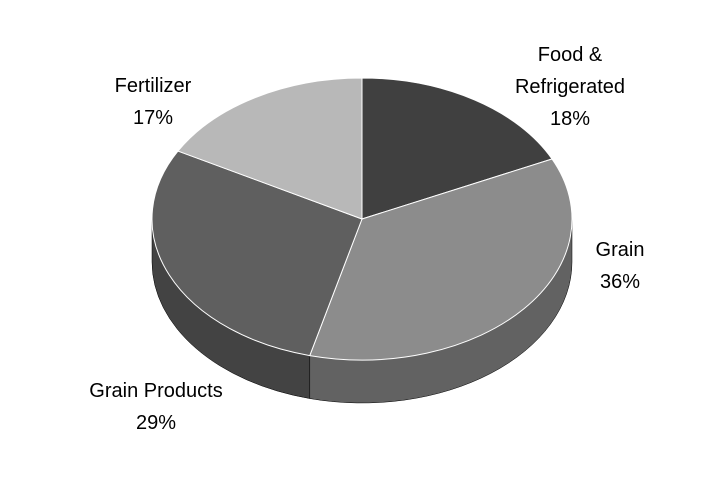 This screenshot has height=484, width=726. Describe the element at coordinates (620, 266) in the screenshot. I see `slice-label: Grain 36%` at that location.